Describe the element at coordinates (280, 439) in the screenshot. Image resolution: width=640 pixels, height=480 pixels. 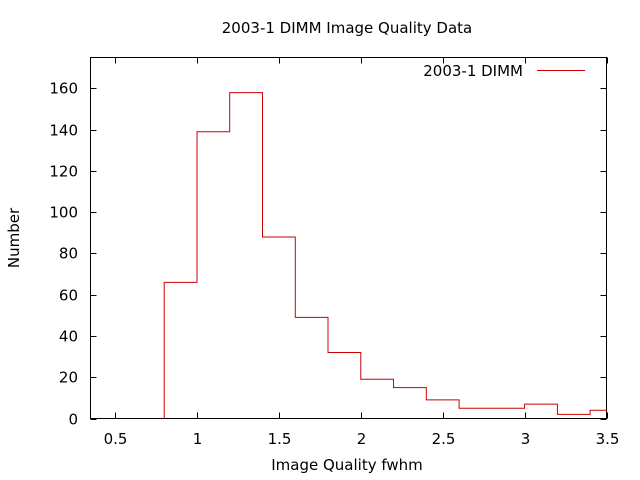
I see `x-tick-label: 1.5` at that location.